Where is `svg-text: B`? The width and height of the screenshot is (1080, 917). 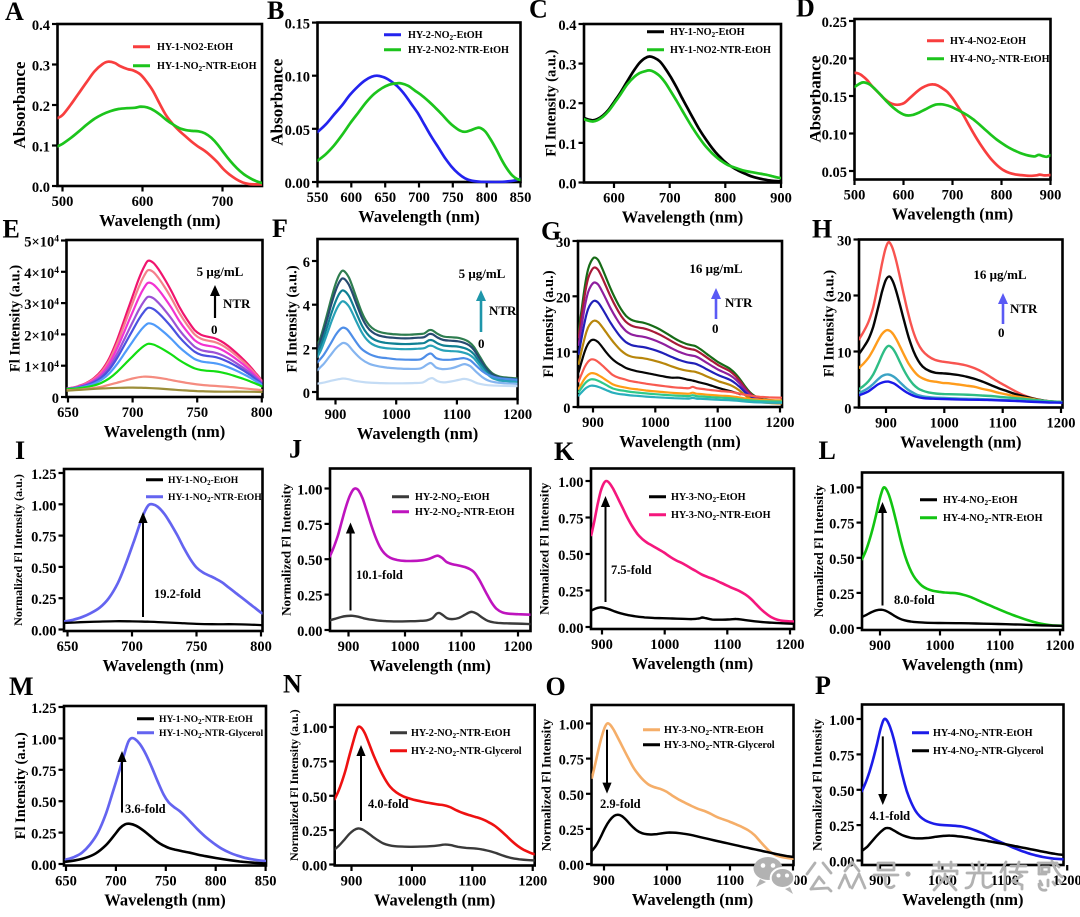 svg-text: B is located at coordinates (275, 12).